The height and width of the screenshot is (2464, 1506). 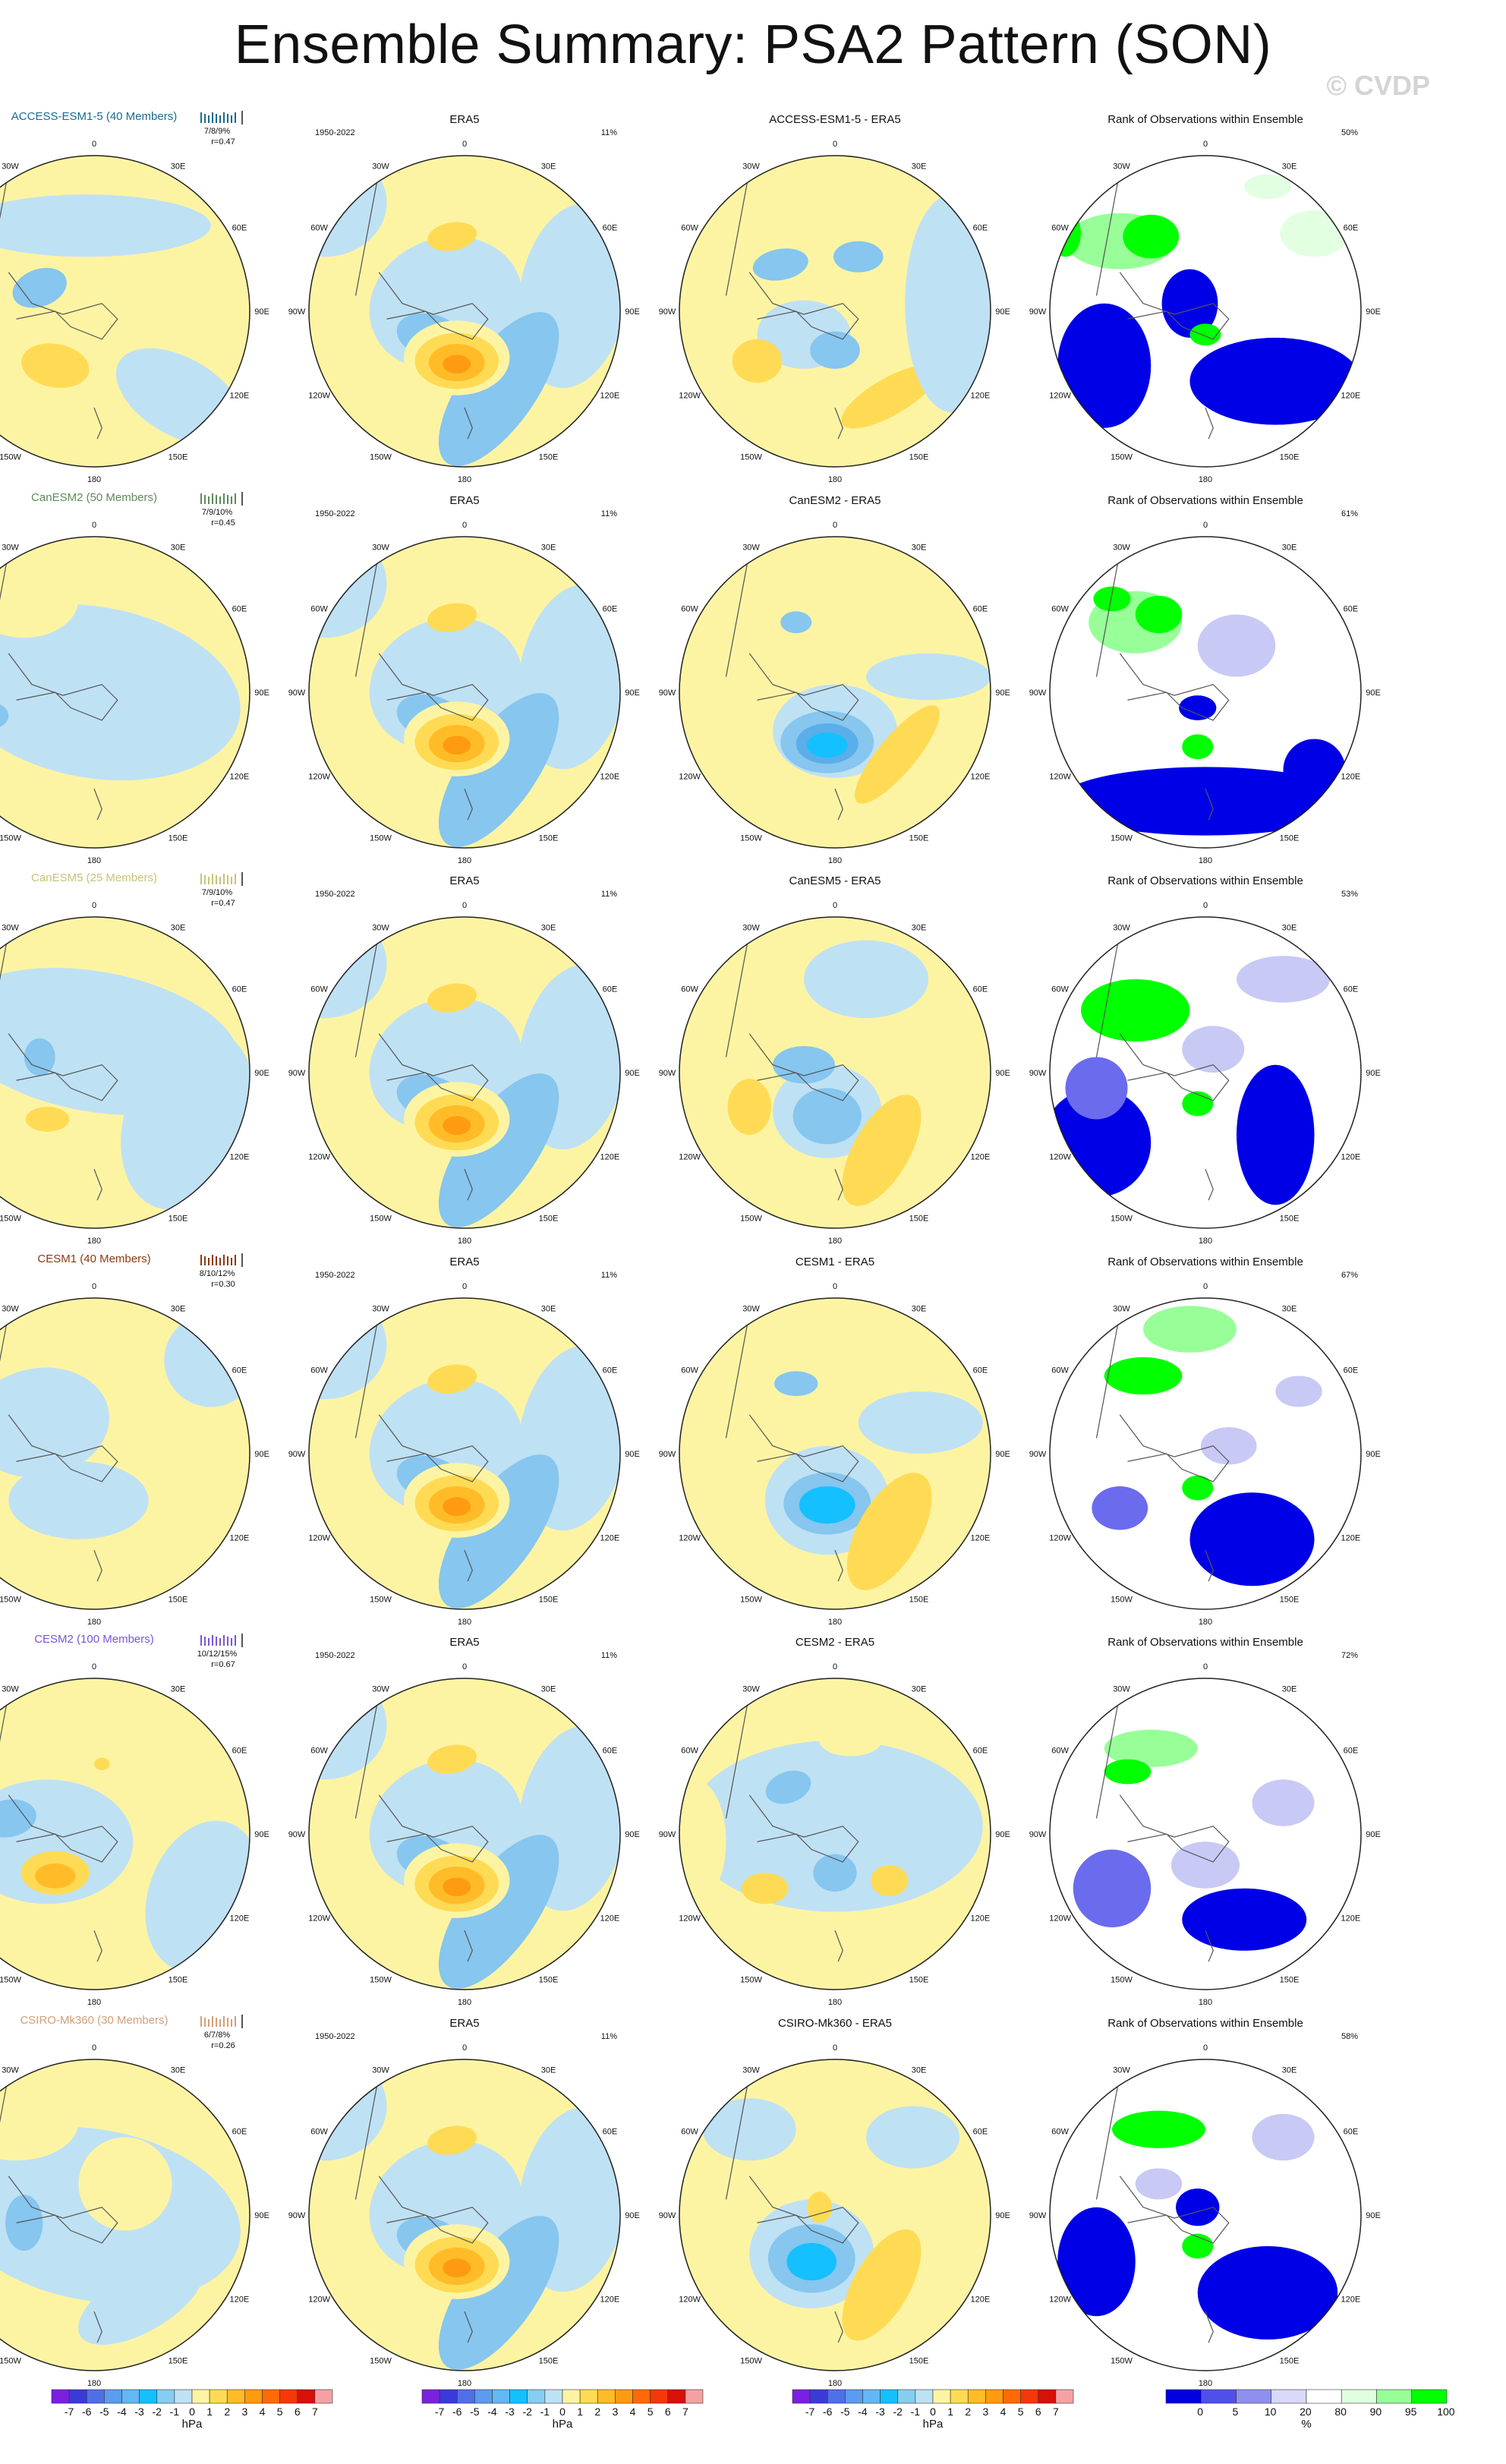 What do you see at coordinates (464, 880) in the screenshot?
I see `obs-title: ERA5` at bounding box center [464, 880].